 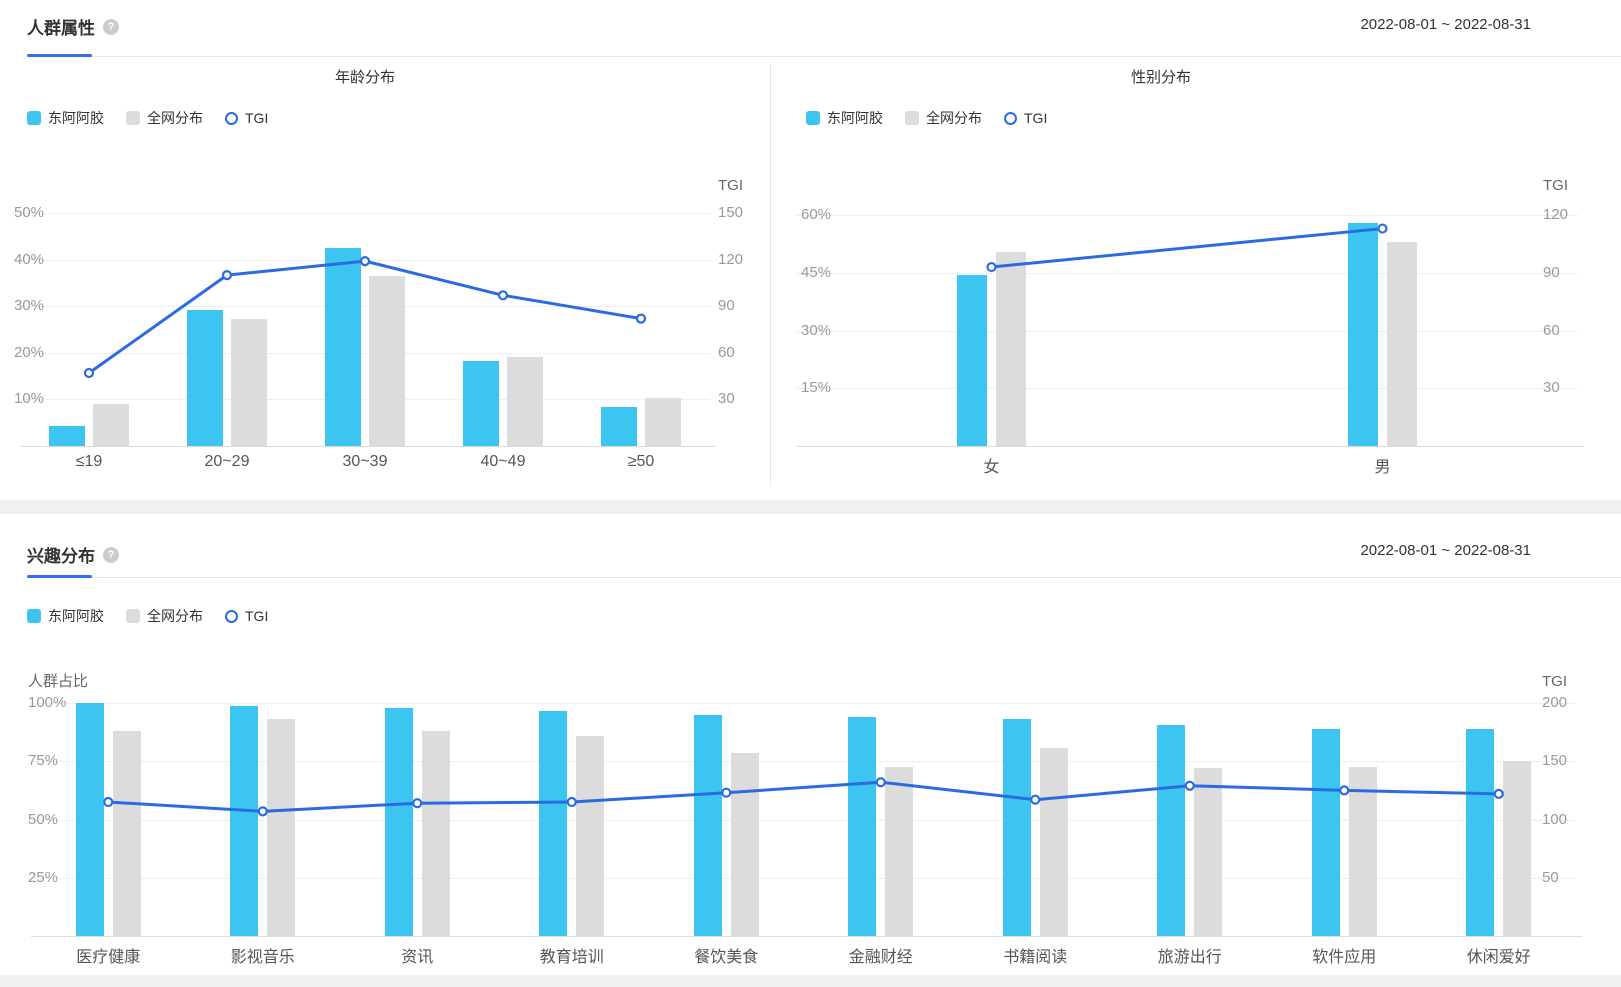 I want to click on tab-audience-attributes: 人群属性 ?, so click(x=73, y=26).